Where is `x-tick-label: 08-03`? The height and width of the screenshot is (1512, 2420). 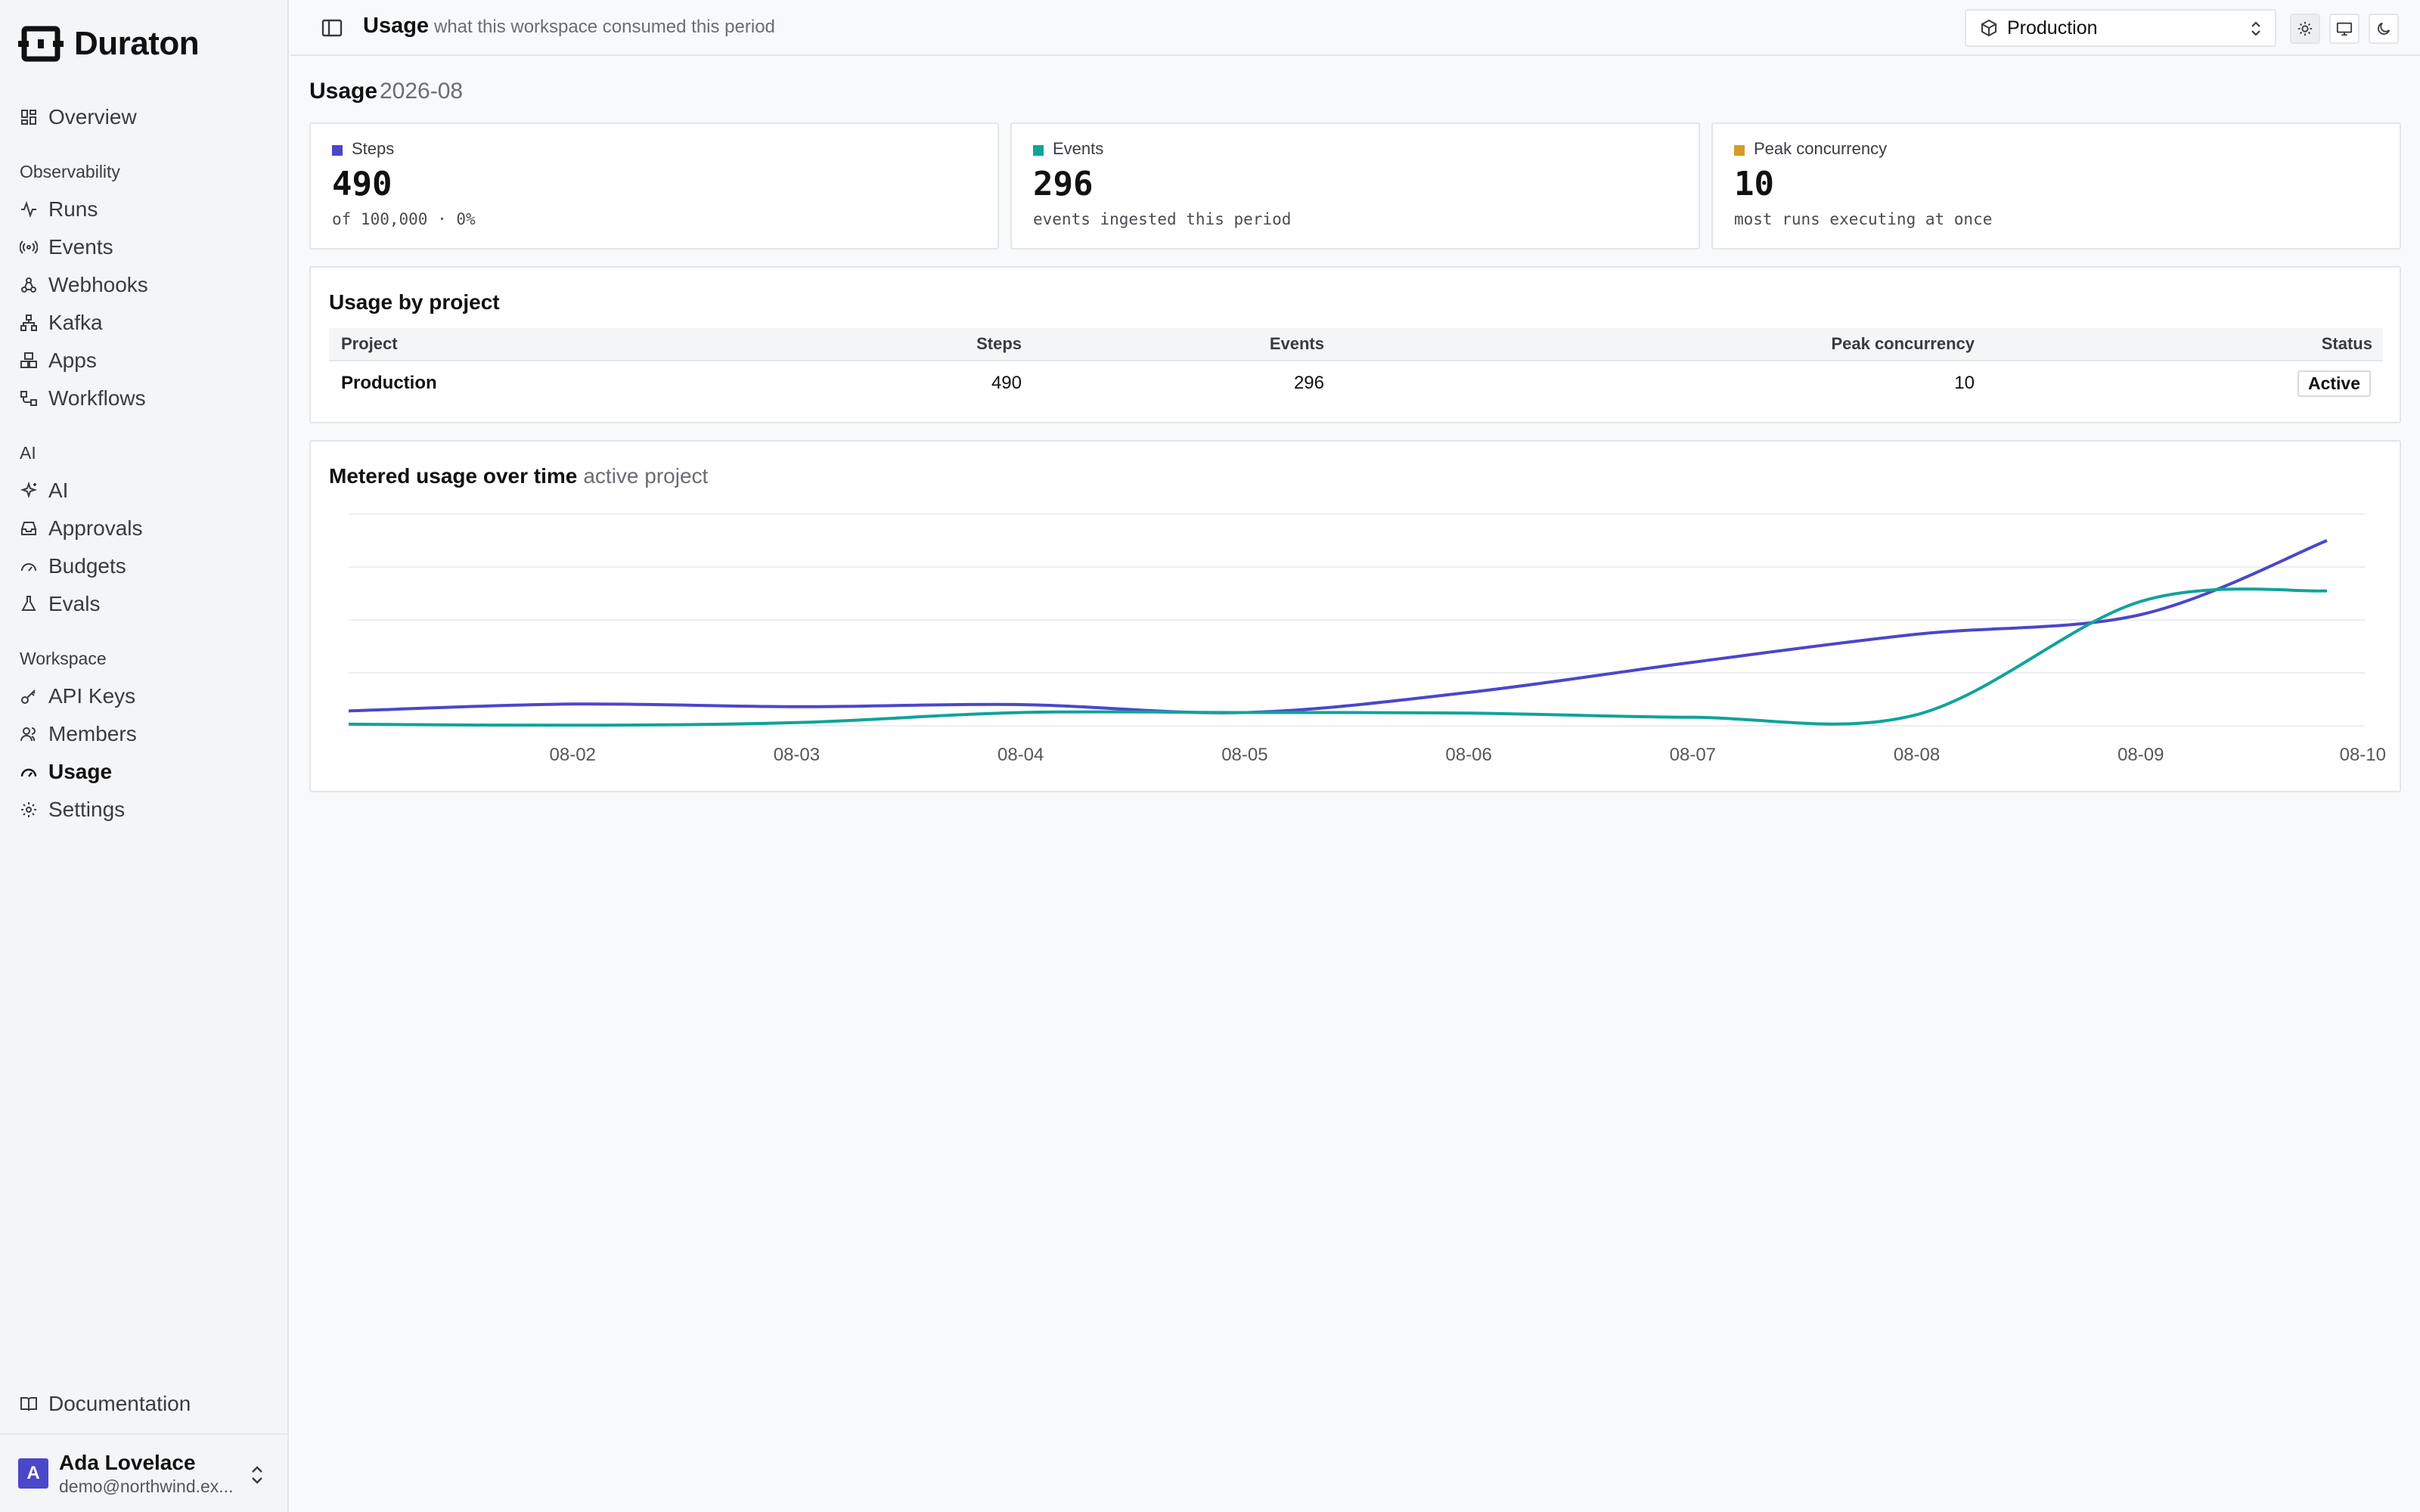 x-tick-label: 08-03 is located at coordinates (797, 755).